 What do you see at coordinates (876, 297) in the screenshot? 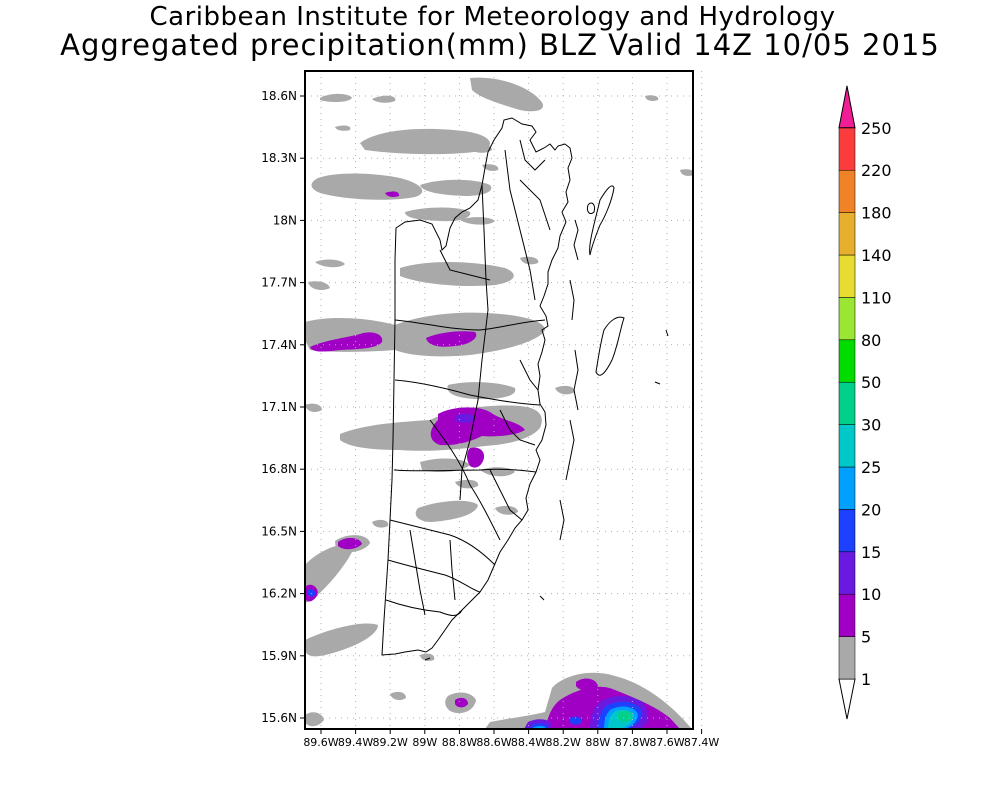
I see `colorbar-label: 110` at bounding box center [876, 297].